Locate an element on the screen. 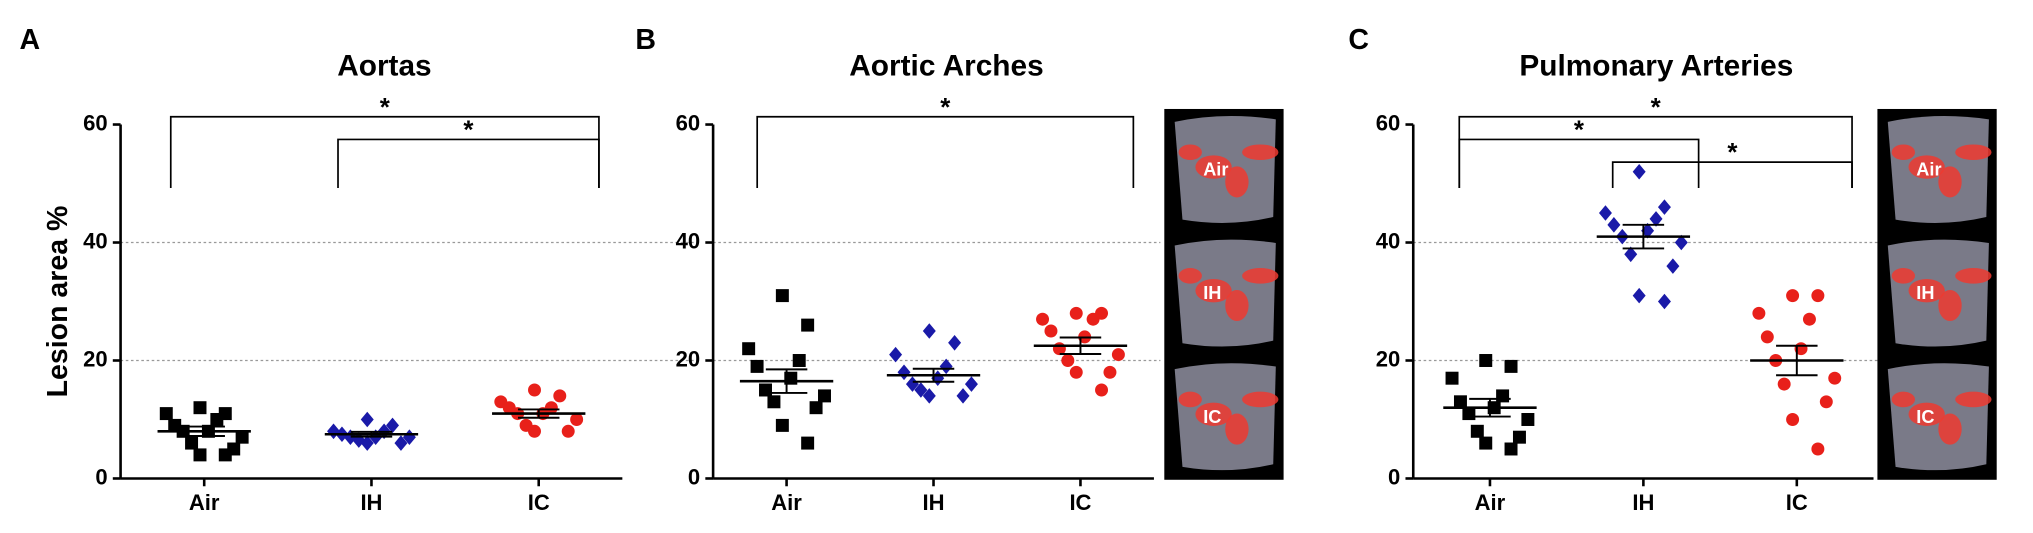  y-tick-label: 20 is located at coordinates (688, 358).